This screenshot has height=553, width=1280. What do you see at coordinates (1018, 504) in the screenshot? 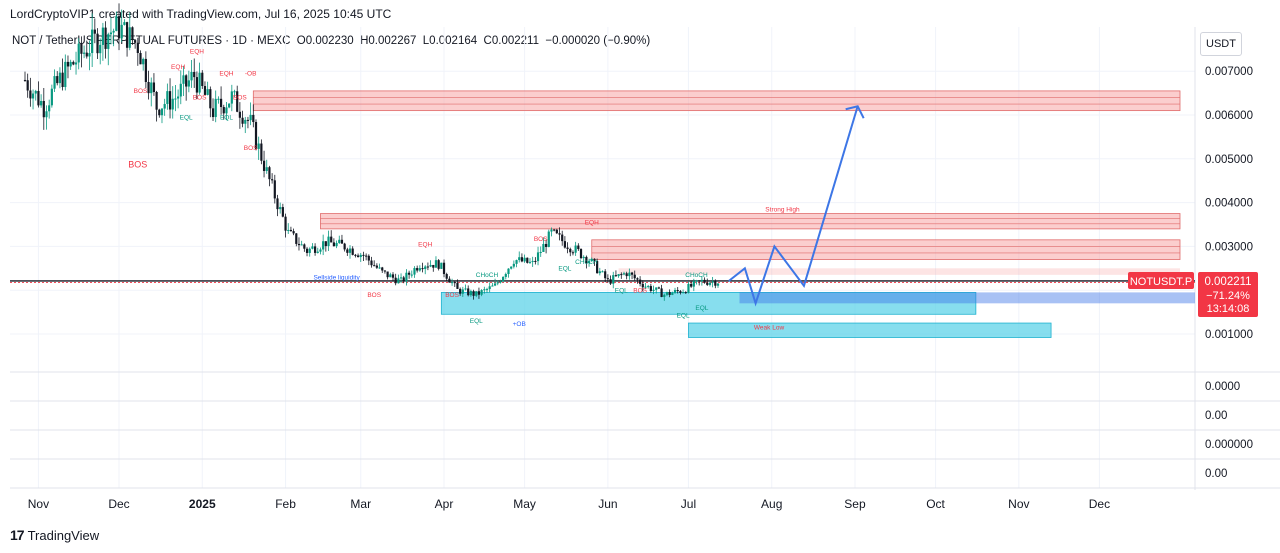
I see `x-tick-label: Nov` at bounding box center [1018, 504].